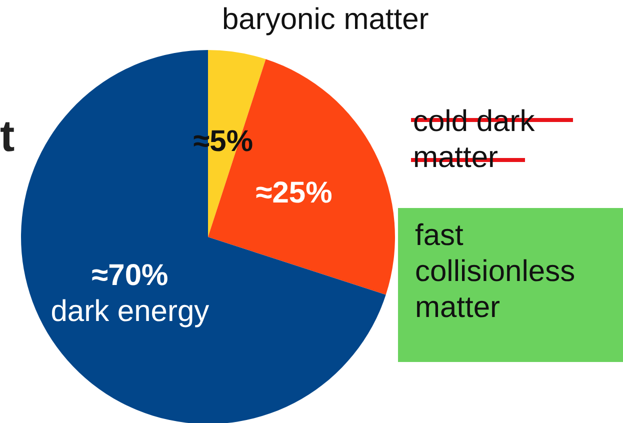 This screenshot has width=623, height=423. Describe the element at coordinates (510, 285) in the screenshot. I see `text: fast collisionless matter` at that location.